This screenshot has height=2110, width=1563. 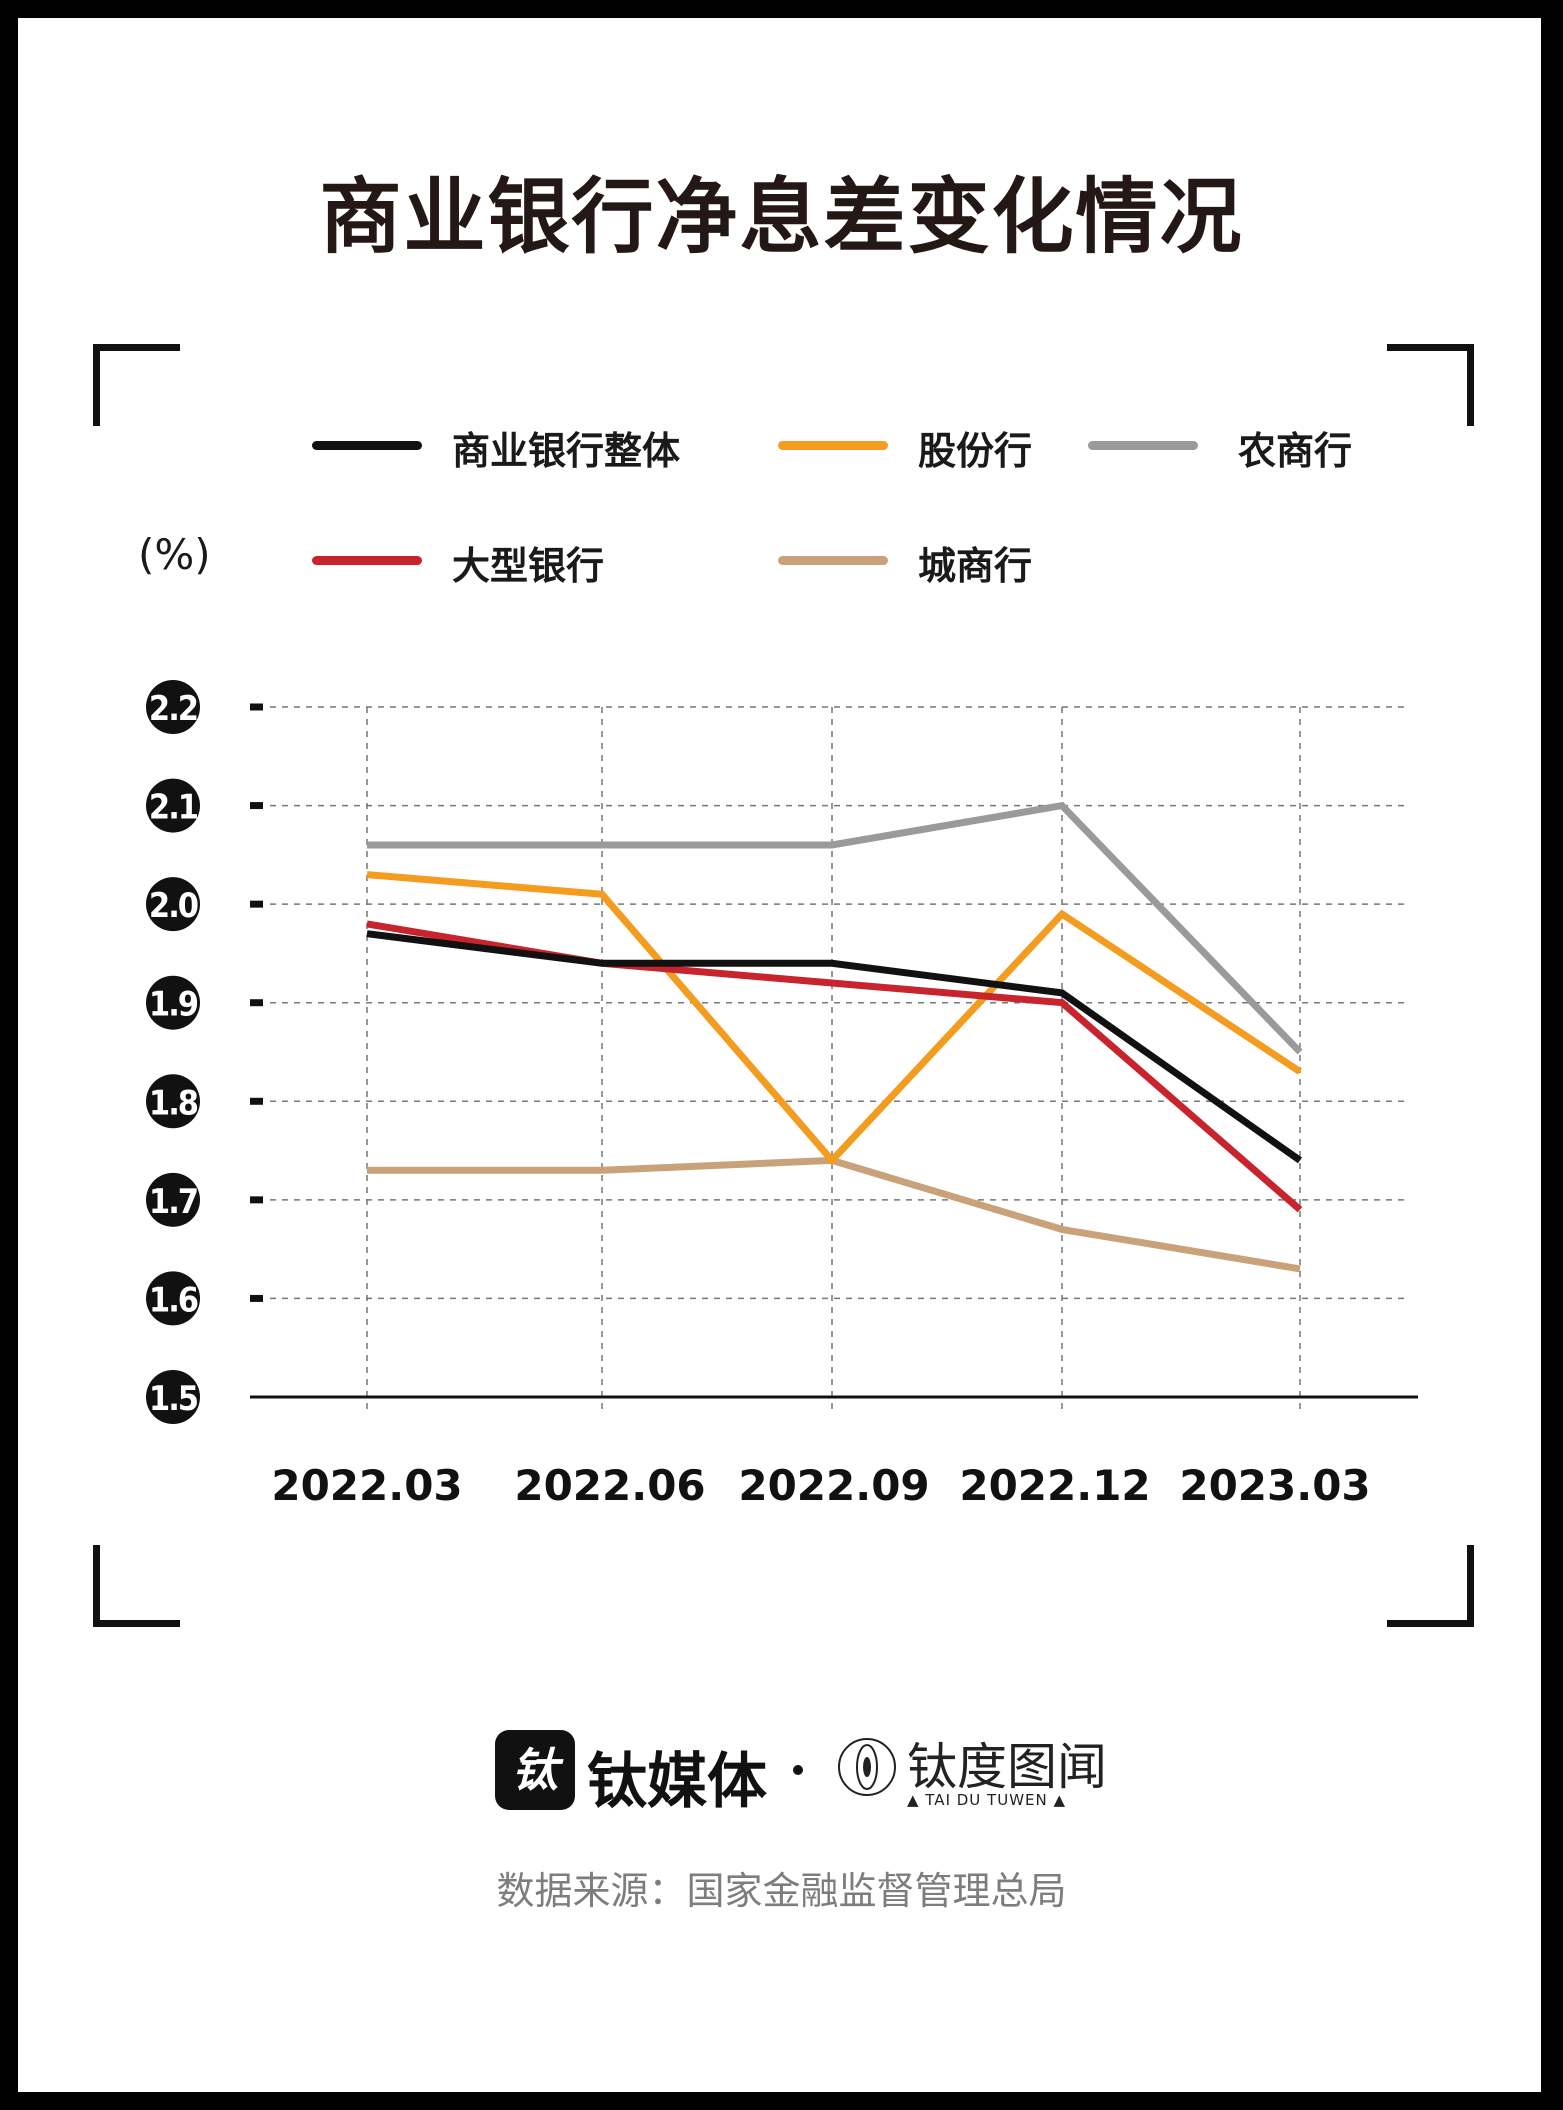 What do you see at coordinates (1007, 1767) in the screenshot?
I see `tdtw-logo-text: 钛度图闻` at bounding box center [1007, 1767].